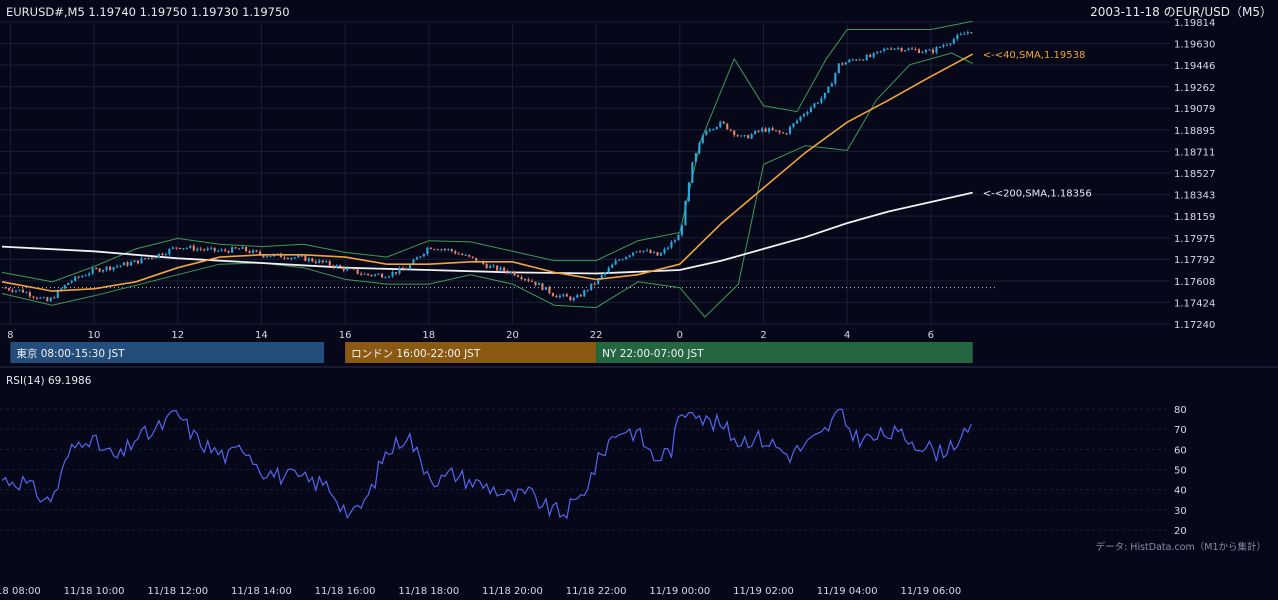 The image size is (1278, 600). I want to click on session-bar, so click(784, 352).